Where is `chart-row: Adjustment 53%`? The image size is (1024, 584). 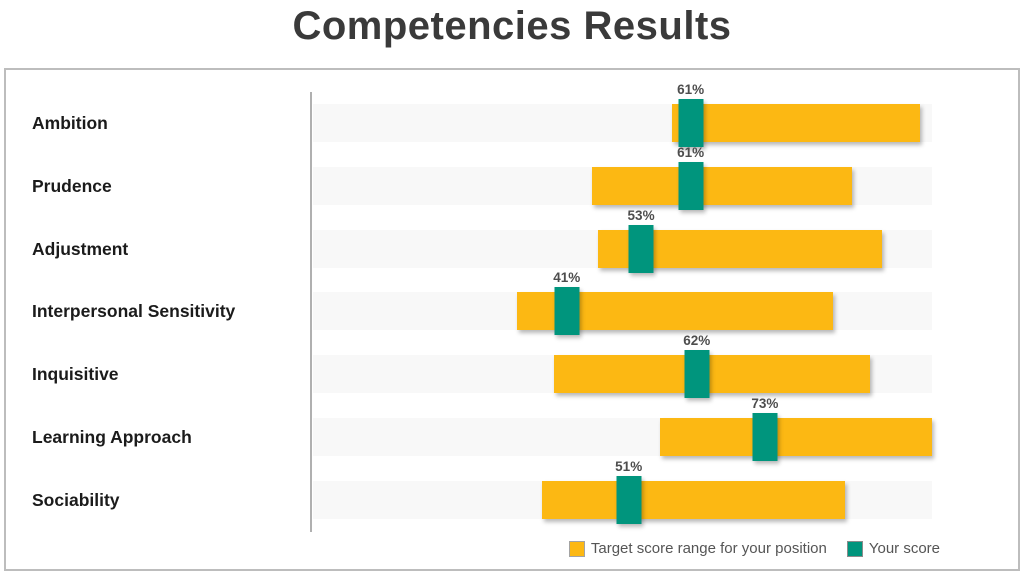
chart-row: Adjustment 53% is located at coordinates (512, 240).